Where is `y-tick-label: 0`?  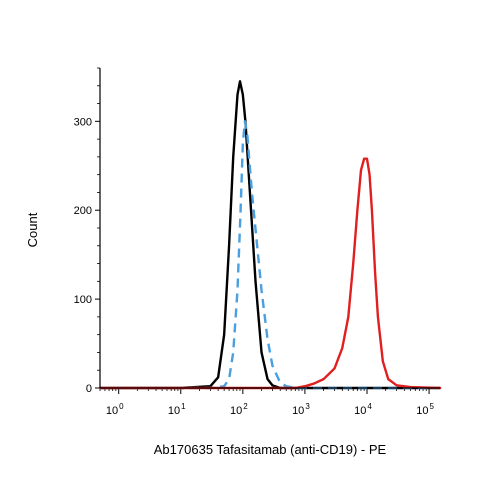
y-tick-label: 0 is located at coordinates (89, 389).